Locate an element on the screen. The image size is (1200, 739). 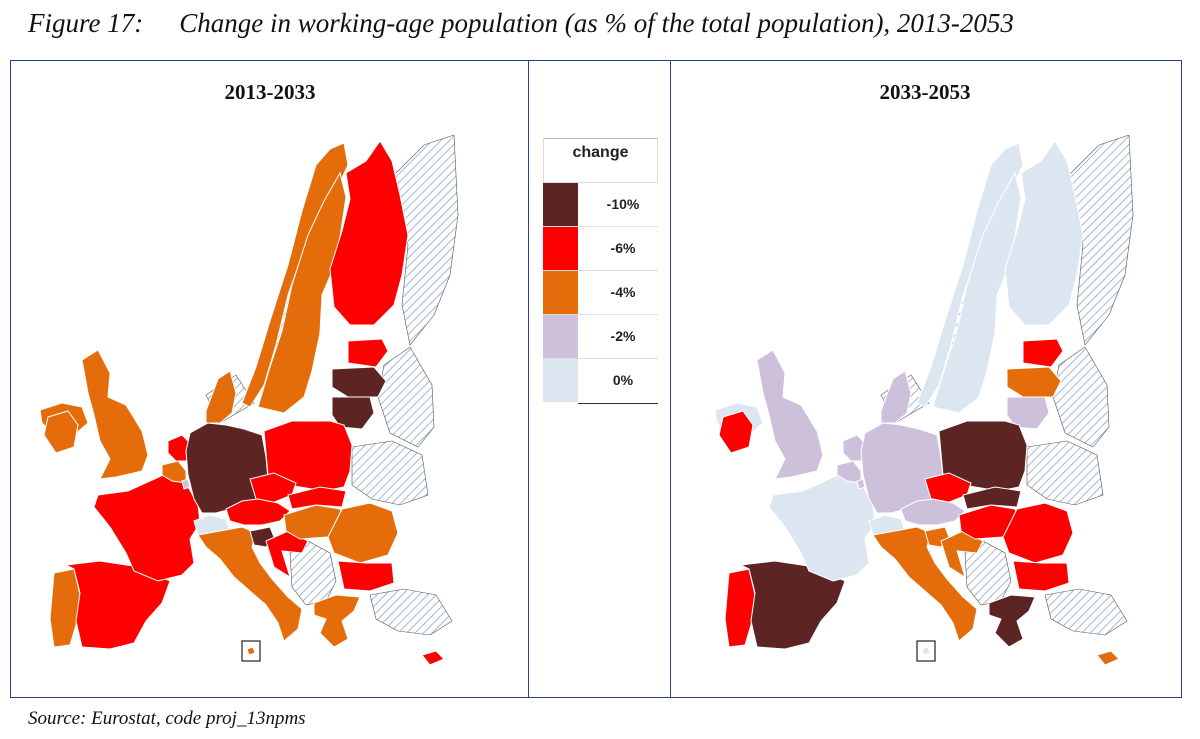
legend-label: -2% is located at coordinates (623, 336).